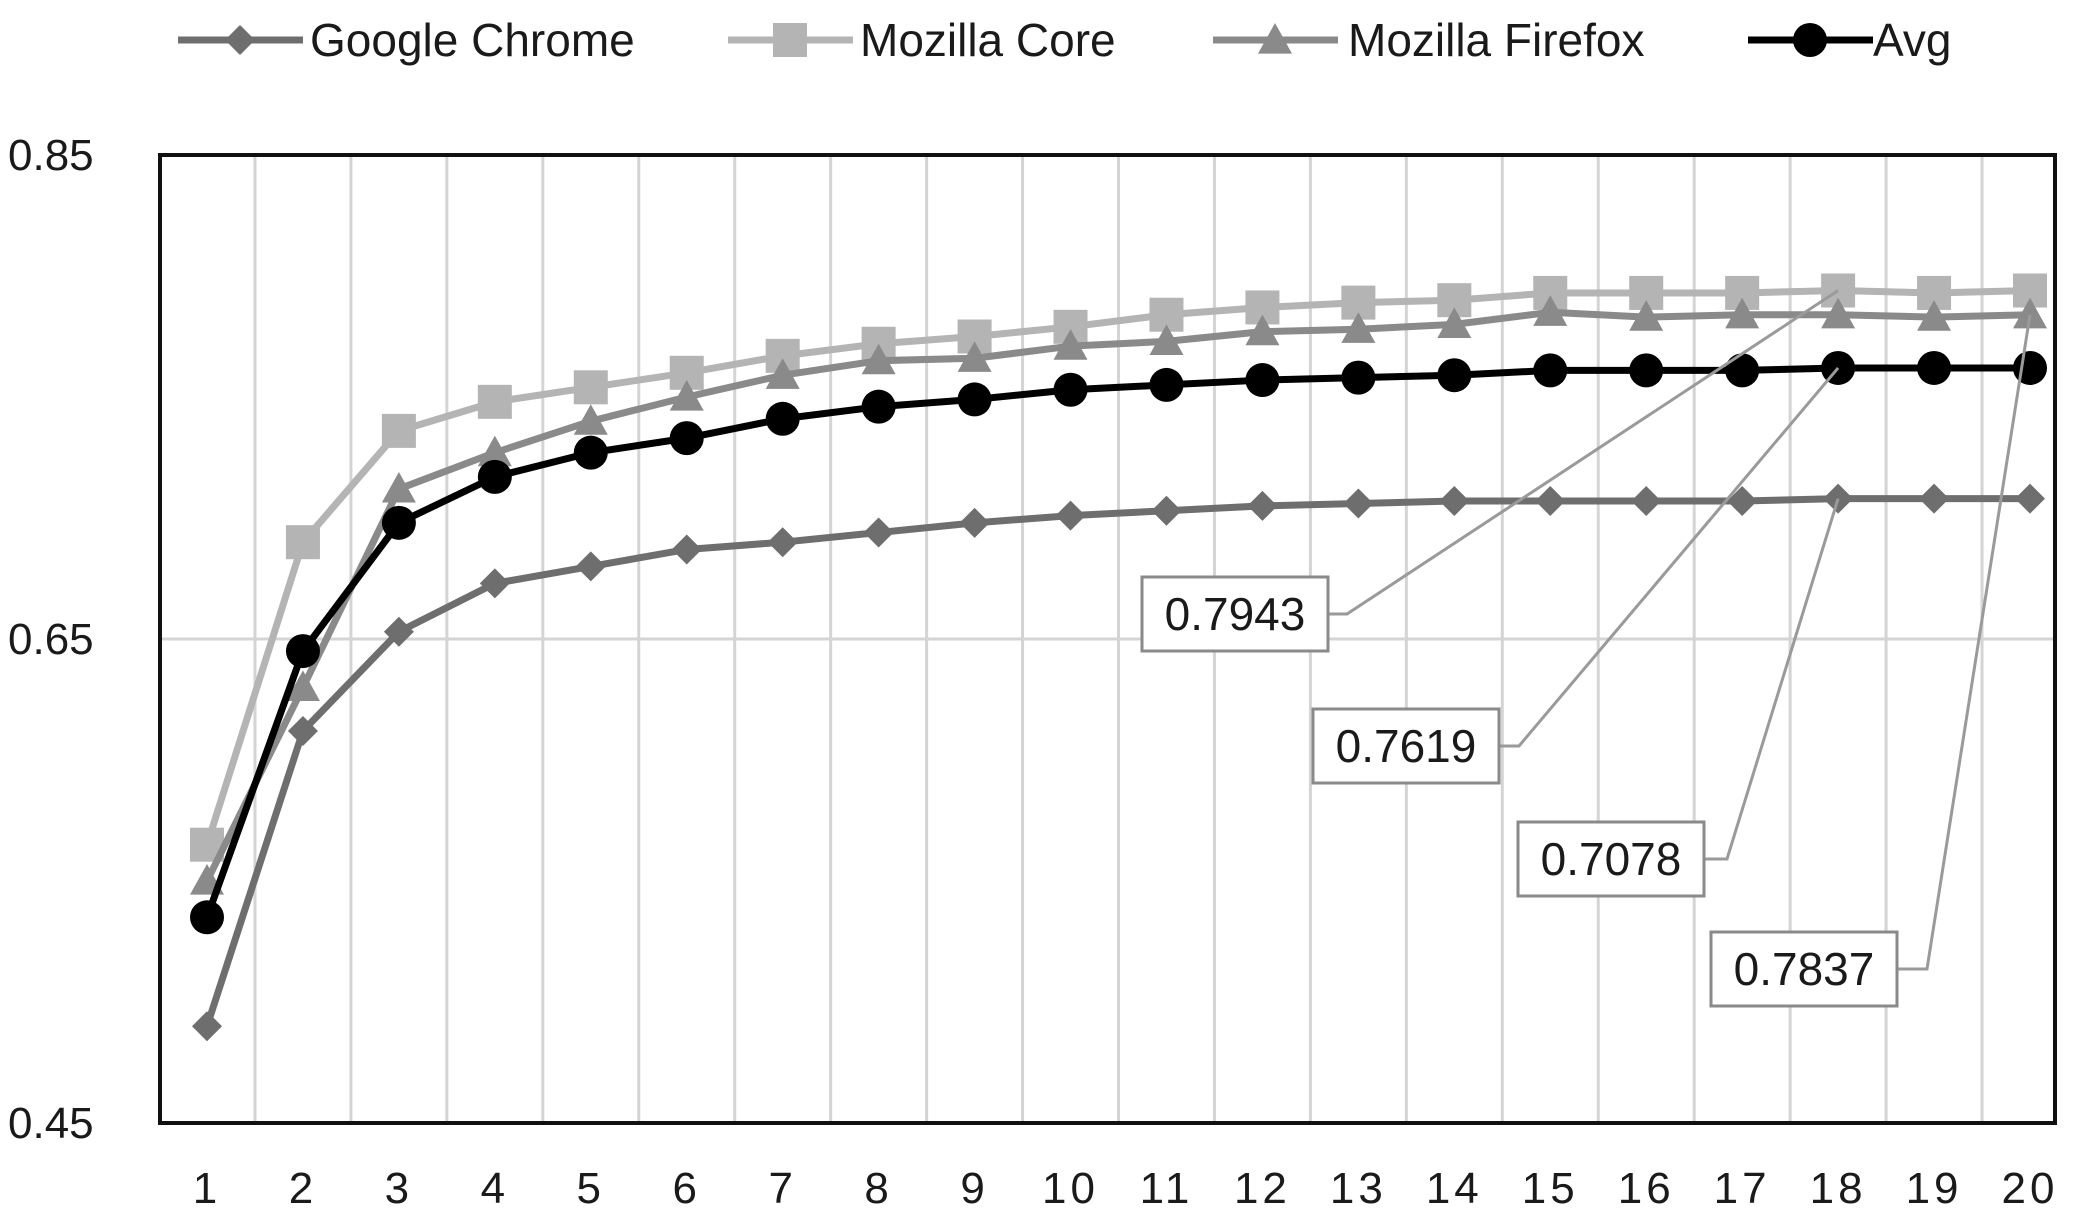 Image resolution: width=2091 pixels, height=1219 pixels. I want to click on x-tick-label: 4, so click(495, 1188).